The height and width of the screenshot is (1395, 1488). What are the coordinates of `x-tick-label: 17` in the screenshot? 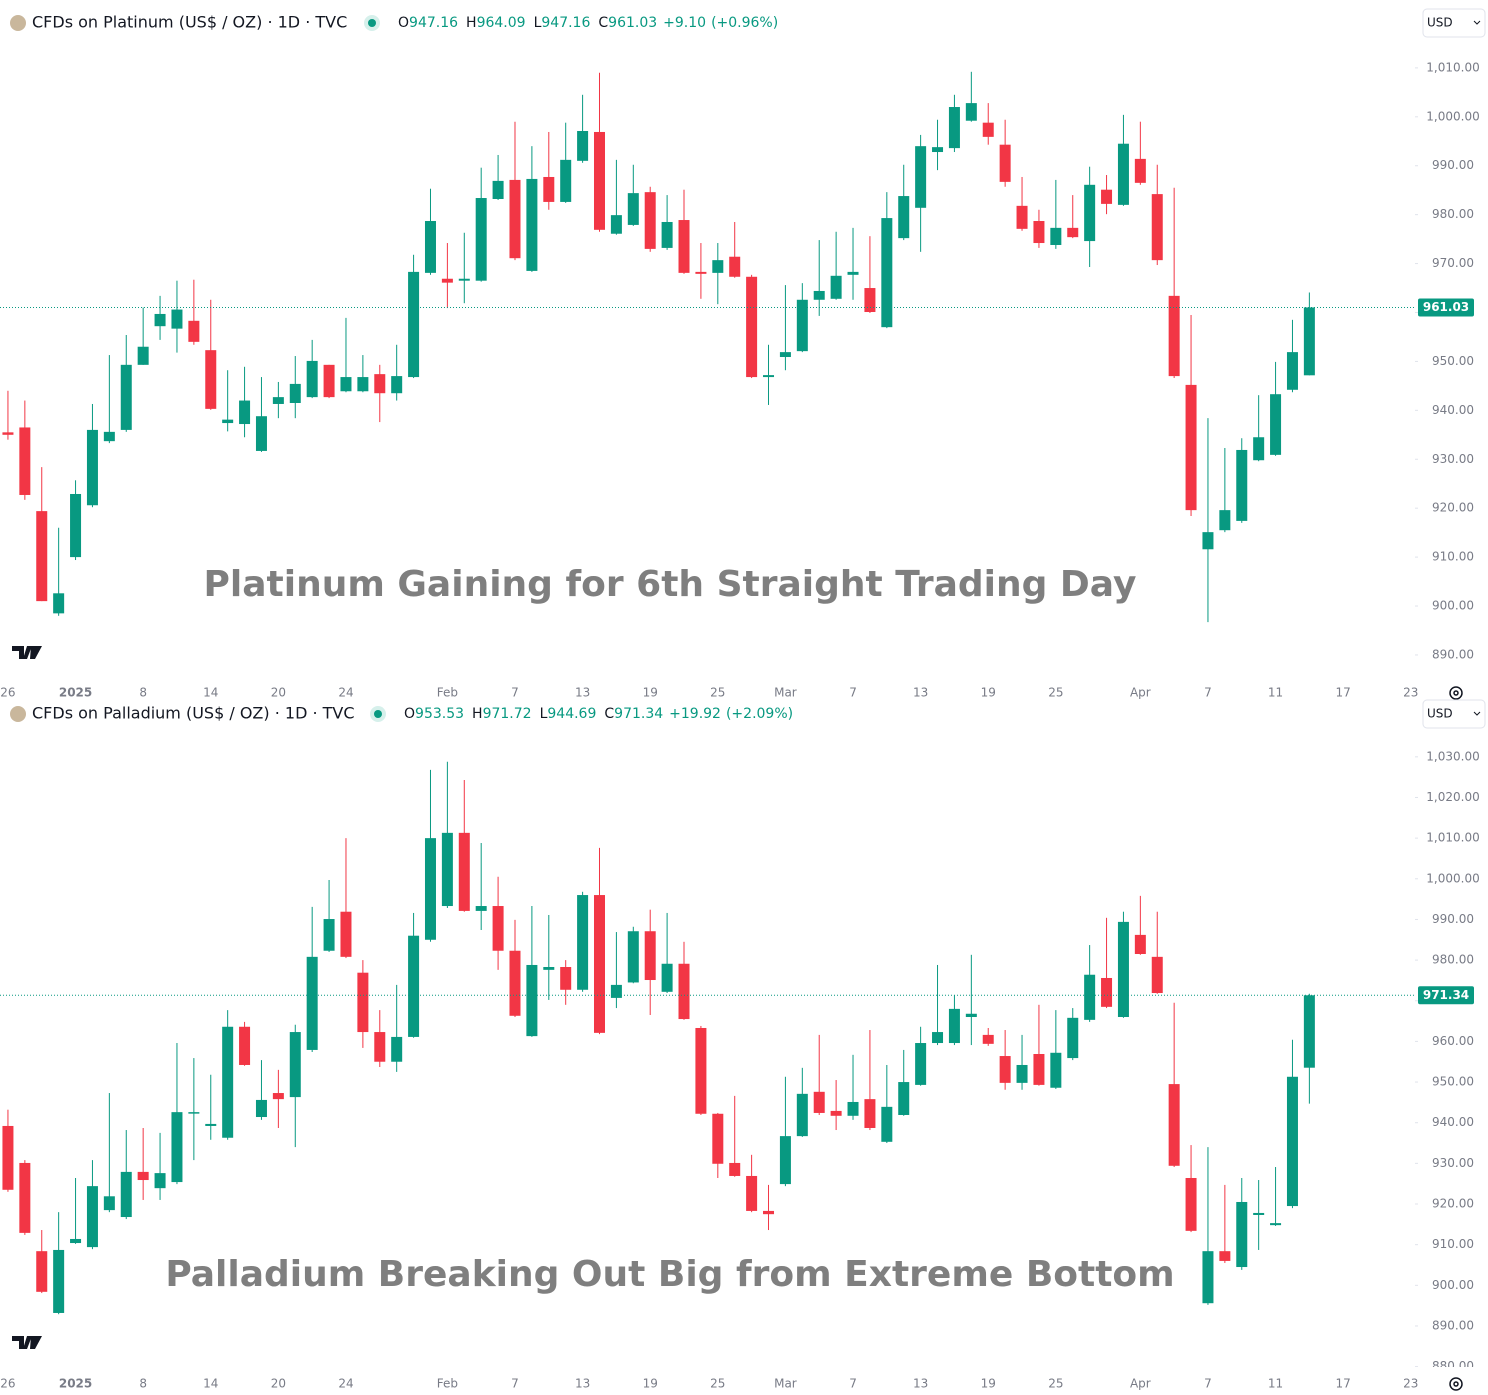 It's located at (1343, 693).